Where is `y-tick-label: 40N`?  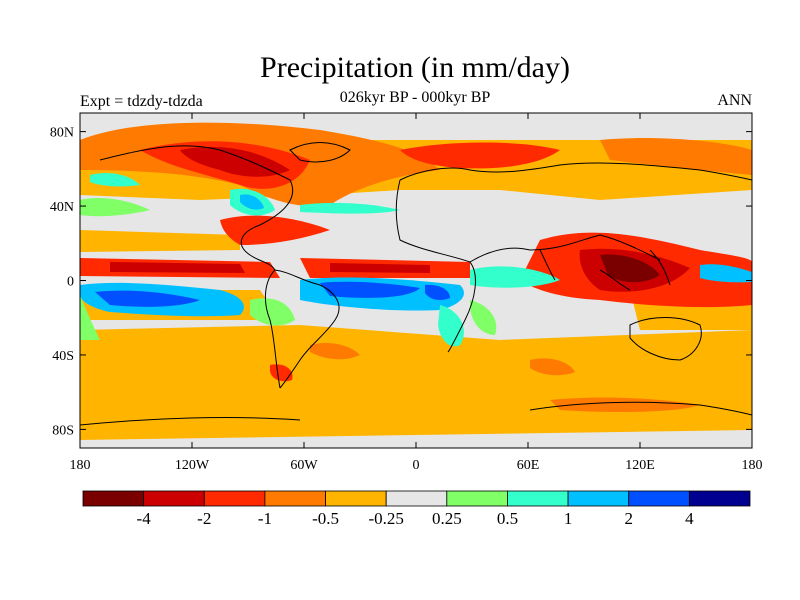
y-tick-label: 40N is located at coordinates (62, 207).